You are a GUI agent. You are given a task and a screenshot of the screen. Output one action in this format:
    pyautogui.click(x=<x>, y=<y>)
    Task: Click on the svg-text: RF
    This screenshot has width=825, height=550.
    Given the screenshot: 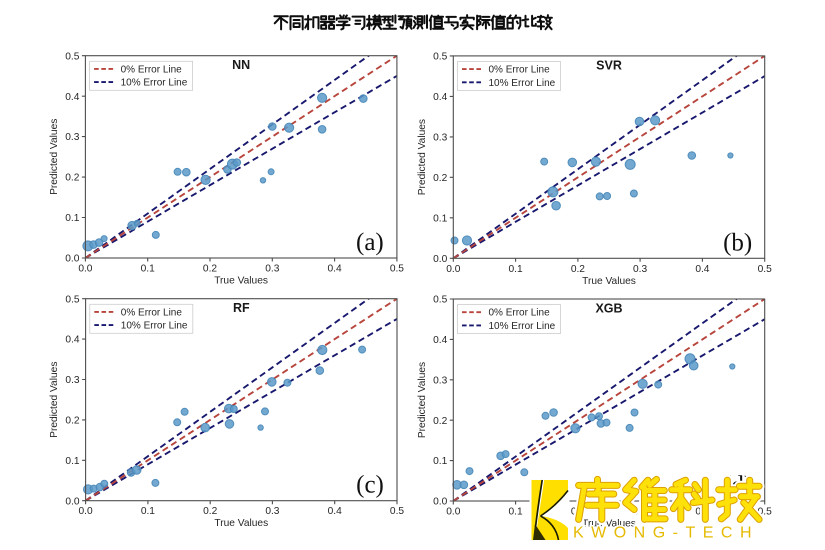 What is the action you would take?
    pyautogui.click(x=241, y=308)
    